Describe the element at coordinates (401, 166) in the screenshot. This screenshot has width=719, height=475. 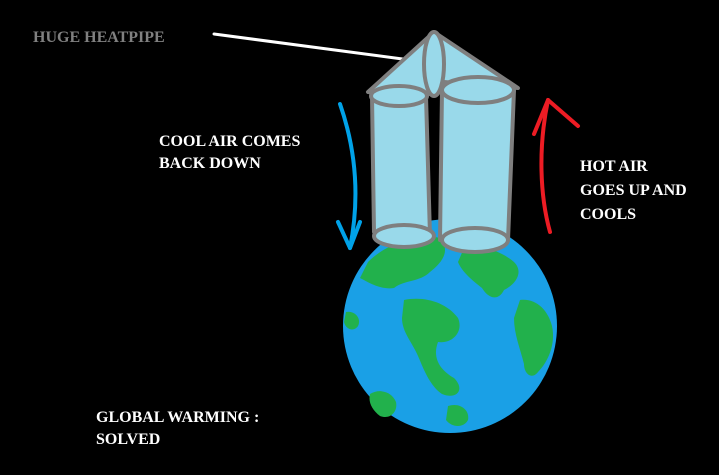
I see `heatpipe-left-tube` at that location.